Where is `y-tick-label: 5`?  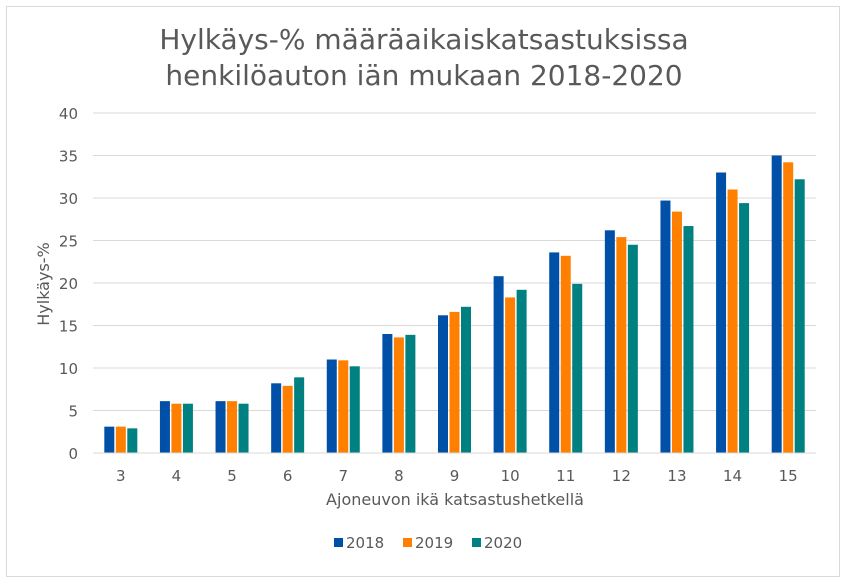 y-tick-label: 5 is located at coordinates (73, 412).